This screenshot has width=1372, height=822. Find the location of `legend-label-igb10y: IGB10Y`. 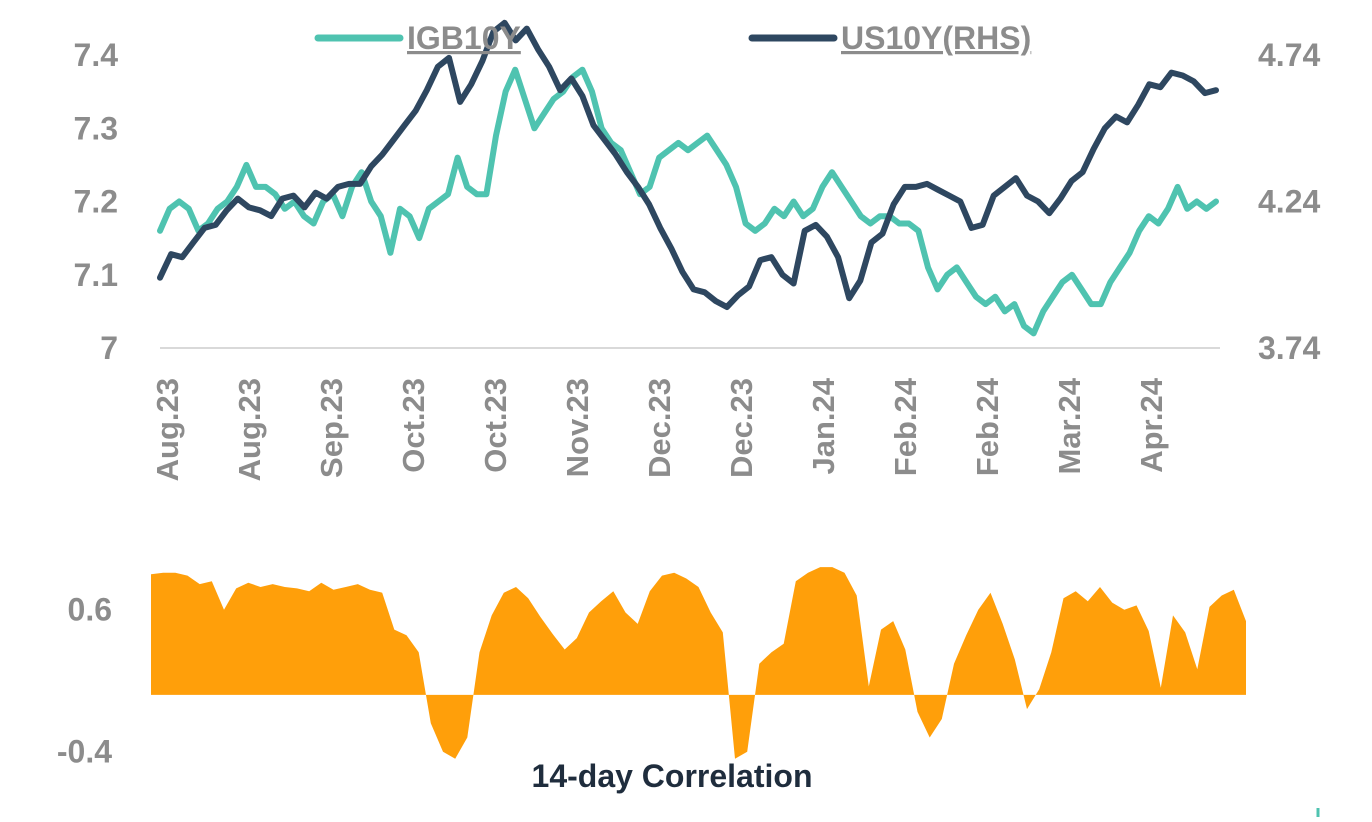

legend-label-igb10y: IGB10Y is located at coordinates (464, 38).